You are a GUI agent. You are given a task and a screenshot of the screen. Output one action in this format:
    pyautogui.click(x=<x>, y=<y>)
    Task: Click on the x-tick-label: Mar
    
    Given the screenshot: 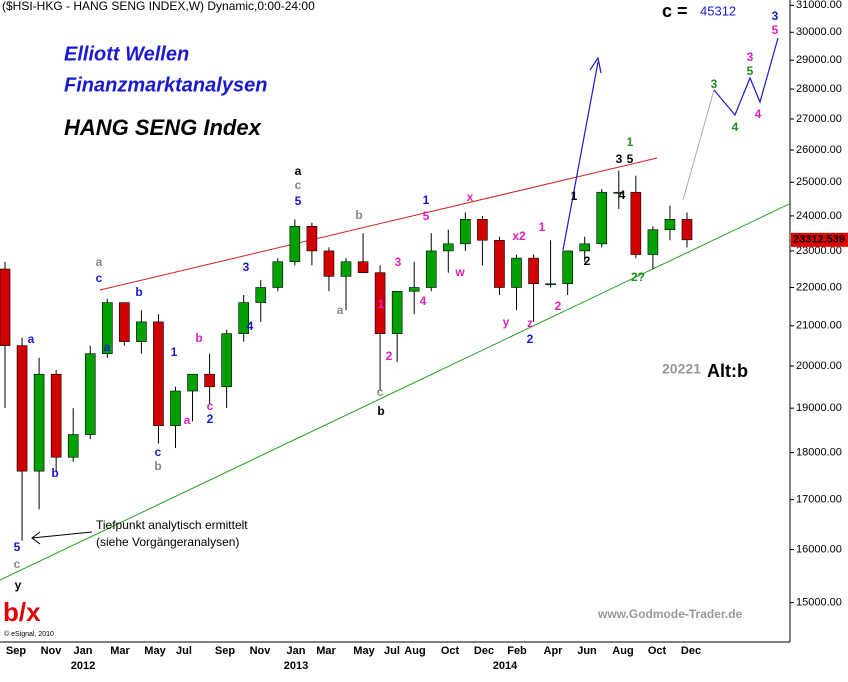 What is the action you would take?
    pyautogui.click(x=326, y=651)
    